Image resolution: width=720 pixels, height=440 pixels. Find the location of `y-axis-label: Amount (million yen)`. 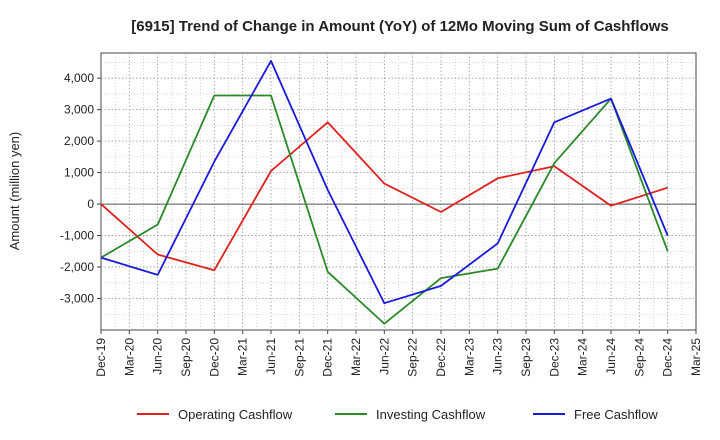

y-axis-label: Amount (million yen) is located at coordinates (14, 191).